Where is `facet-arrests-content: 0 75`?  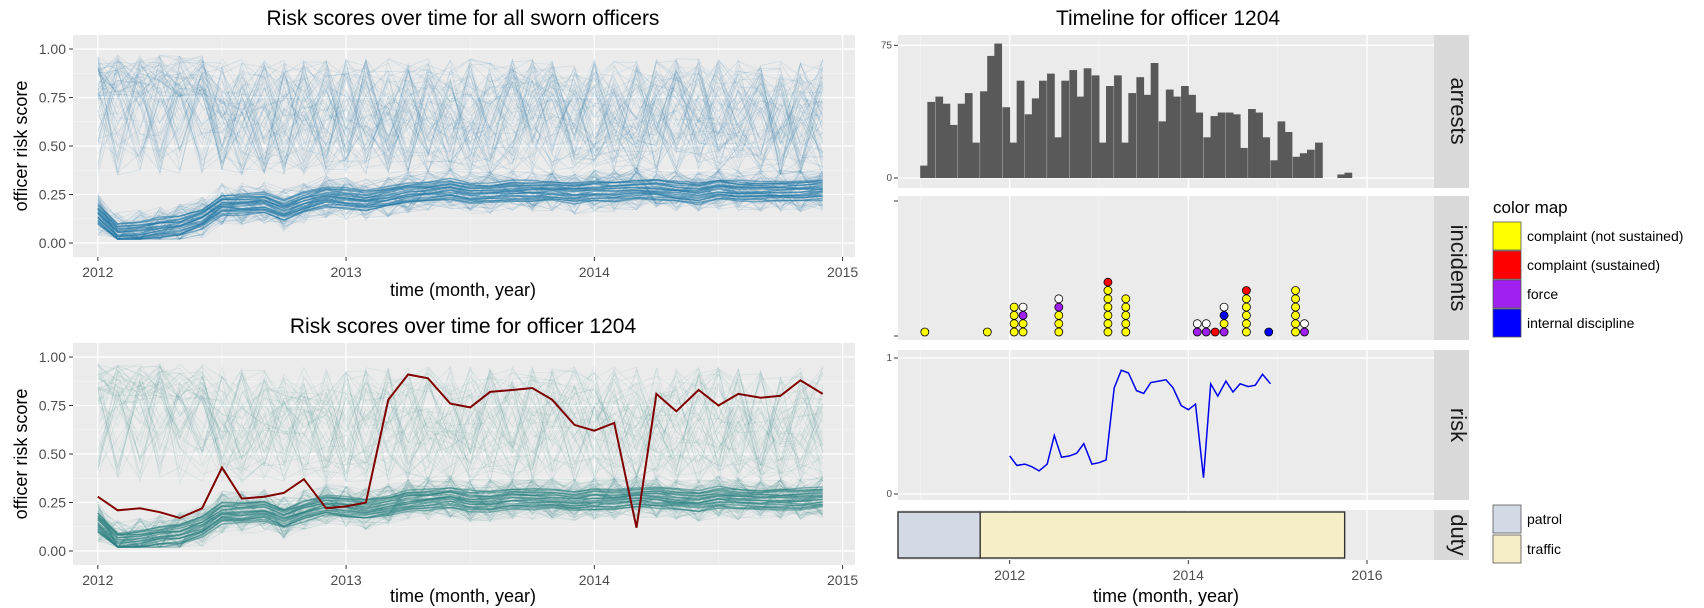
facet-arrests-content: 0 75 is located at coordinates (1157, 111).